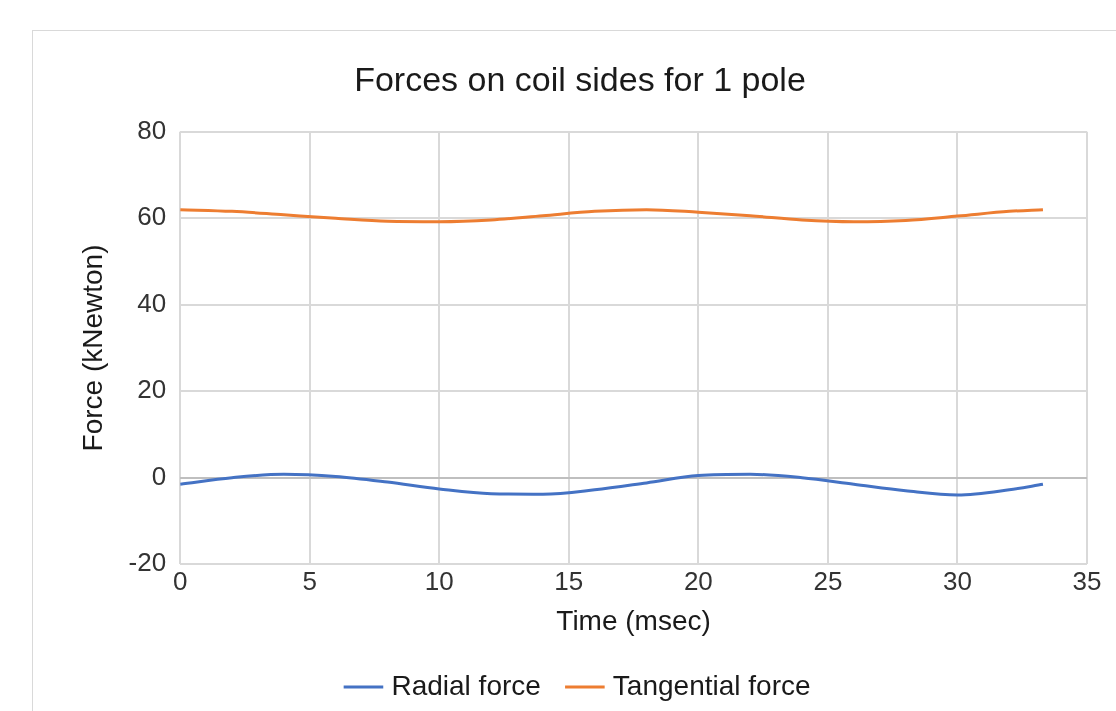  What do you see at coordinates (152, 302) in the screenshot?
I see `y-tick-label: 40` at bounding box center [152, 302].